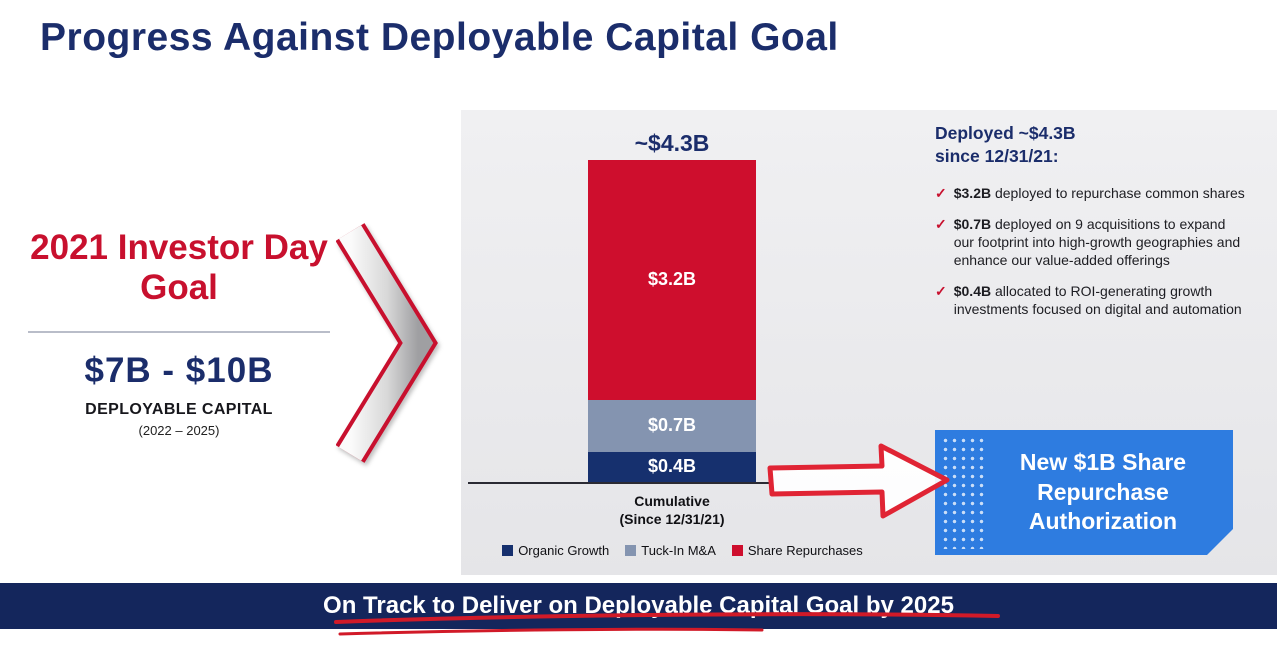 Image resolution: width=1277 pixels, height=645 pixels. What do you see at coordinates (805, 550) in the screenshot?
I see `legend-label: Share Repurchases` at bounding box center [805, 550].